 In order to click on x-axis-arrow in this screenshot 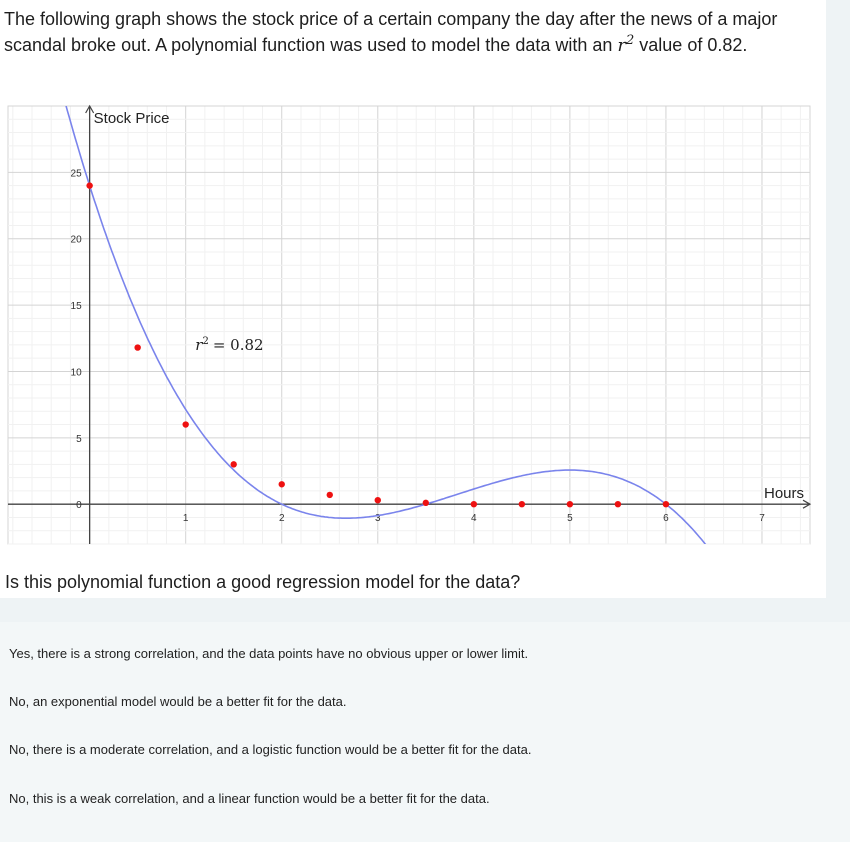, I will do `click(807, 504)`.